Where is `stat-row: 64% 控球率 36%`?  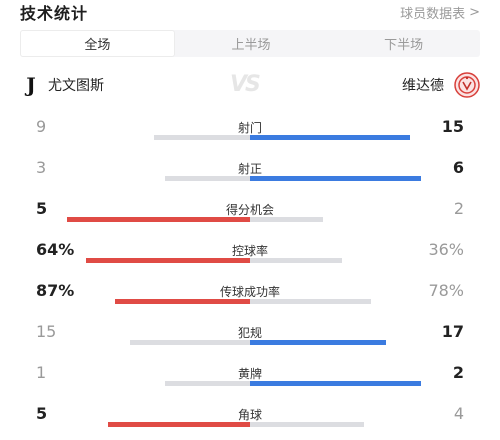 stat-row: 64% 控球率 36% is located at coordinates (250, 260).